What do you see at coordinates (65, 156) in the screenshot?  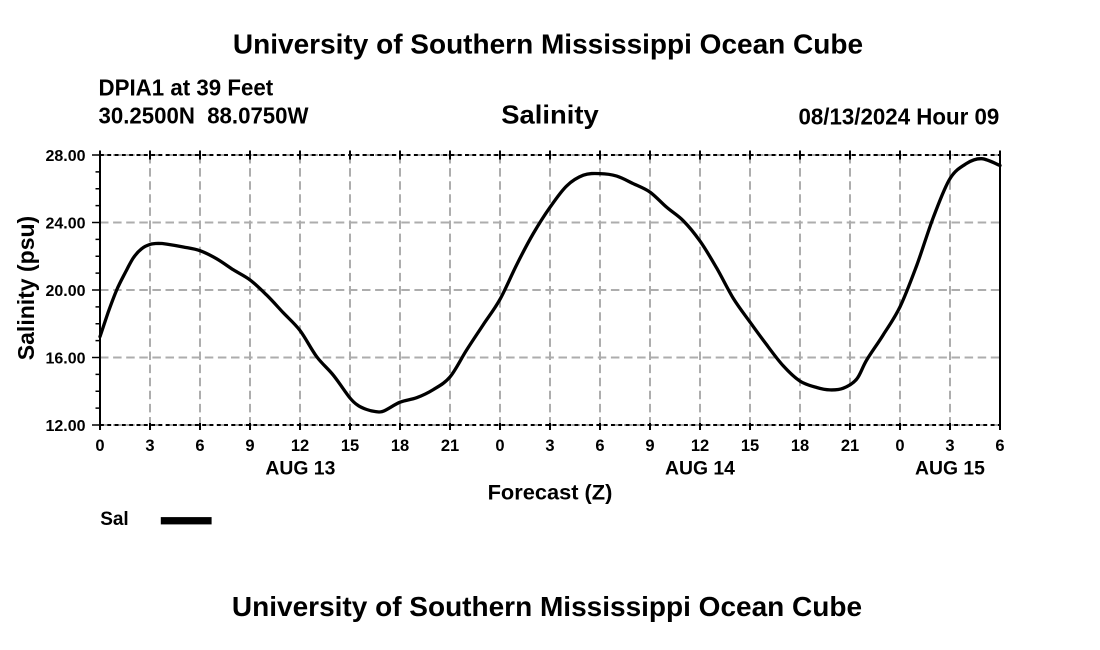 I see `svg-text: 28.00` at bounding box center [65, 156].